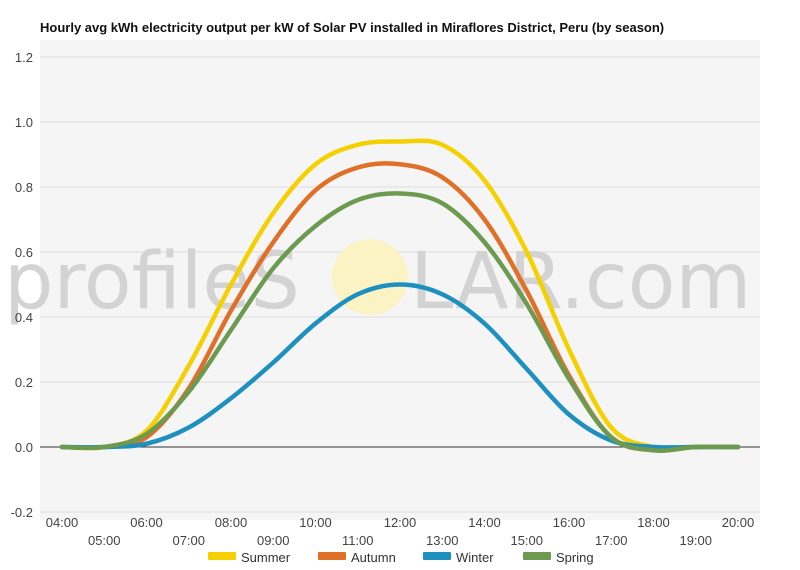  Describe the element at coordinates (569, 522) in the screenshot. I see `x-tick-label: 16:00` at that location.